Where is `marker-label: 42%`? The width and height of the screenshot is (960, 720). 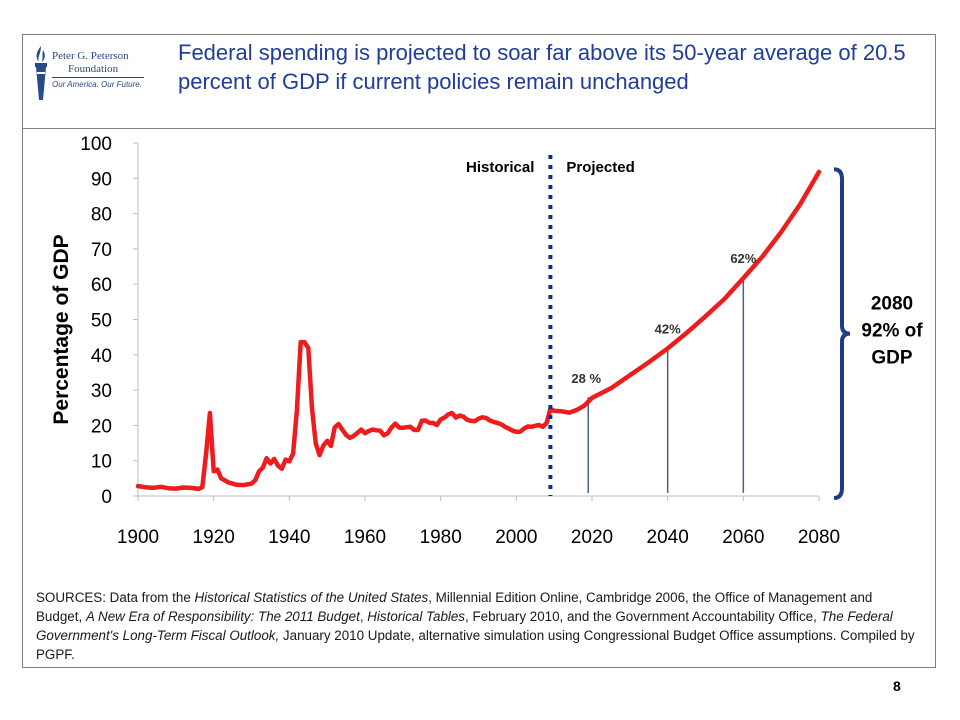 marker-label: 42% is located at coordinates (668, 329).